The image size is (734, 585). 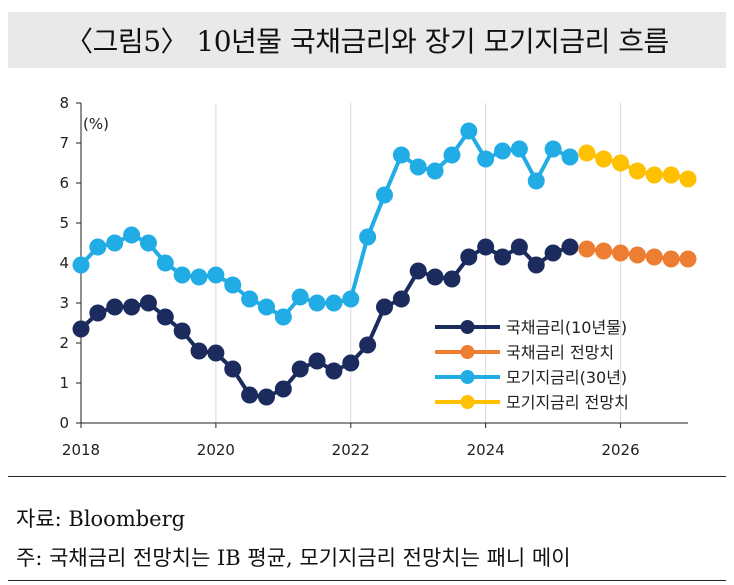 I want to click on bottom-divider, so click(x=367, y=580).